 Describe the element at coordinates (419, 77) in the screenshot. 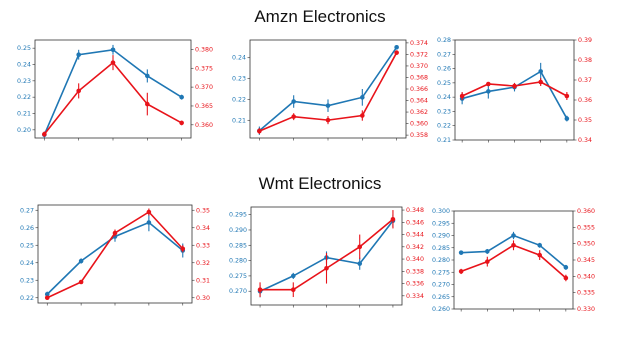

I see `right-tick-label: 0.368` at that location.